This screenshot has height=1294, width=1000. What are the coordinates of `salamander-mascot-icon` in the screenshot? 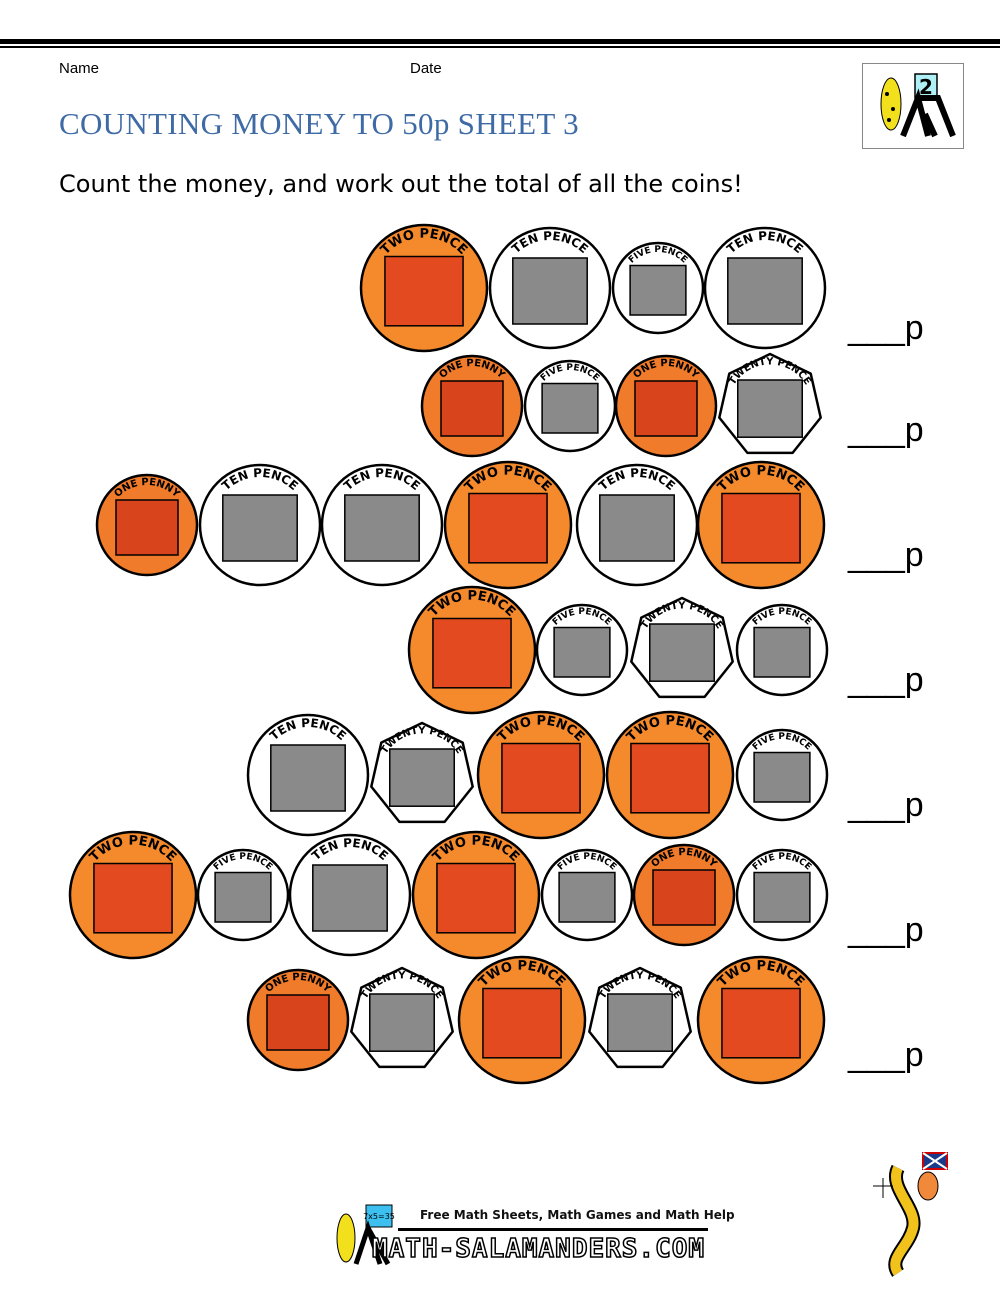 It's located at (910, 1214).